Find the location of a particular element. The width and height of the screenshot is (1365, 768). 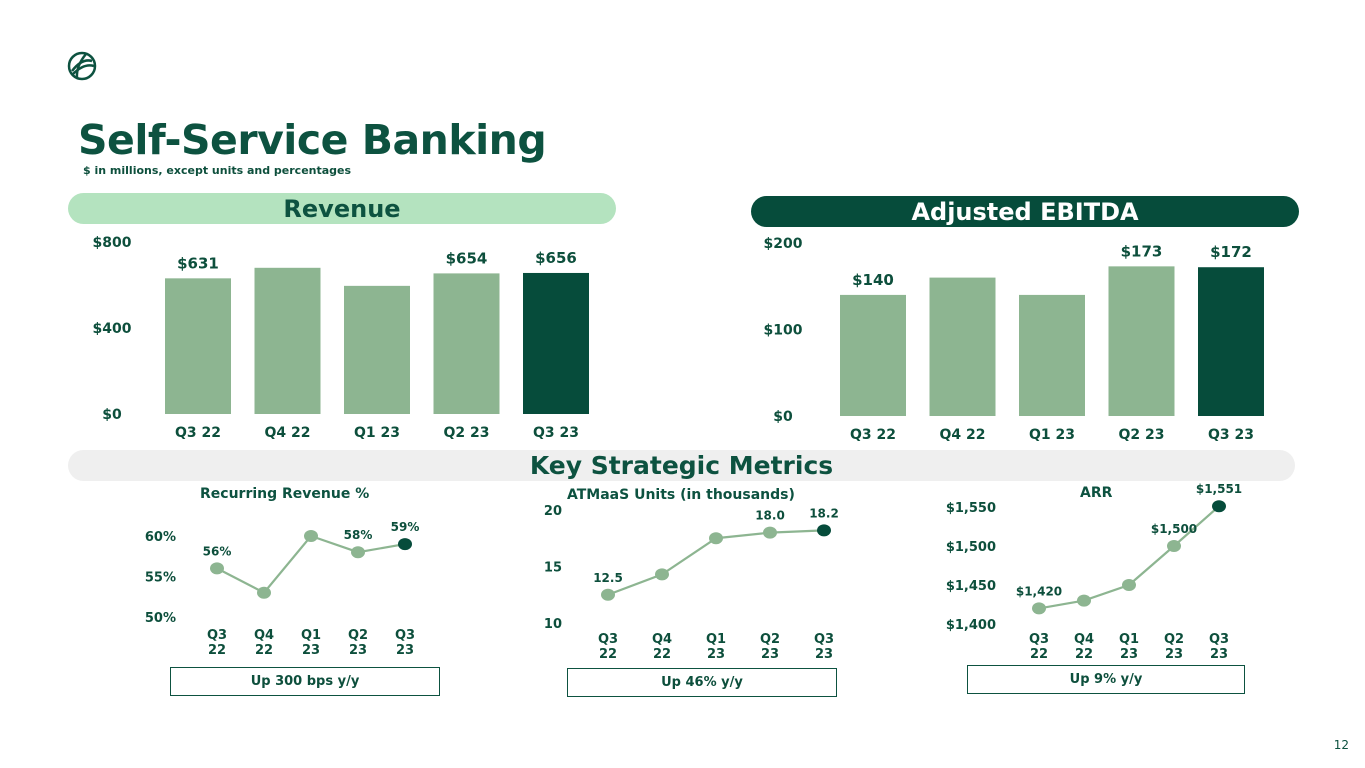

y-tick-label: $400 is located at coordinates (112, 329).